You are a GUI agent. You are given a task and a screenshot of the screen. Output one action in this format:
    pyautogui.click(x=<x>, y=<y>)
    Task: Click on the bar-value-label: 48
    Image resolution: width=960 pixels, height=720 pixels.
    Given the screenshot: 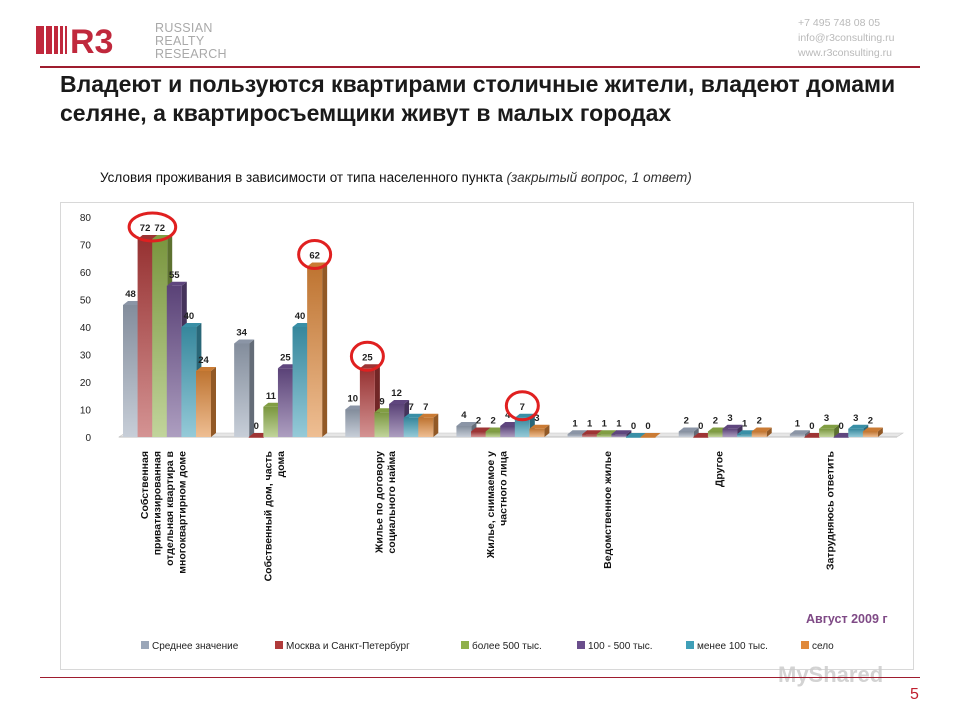 What is the action you would take?
    pyautogui.click(x=130, y=294)
    